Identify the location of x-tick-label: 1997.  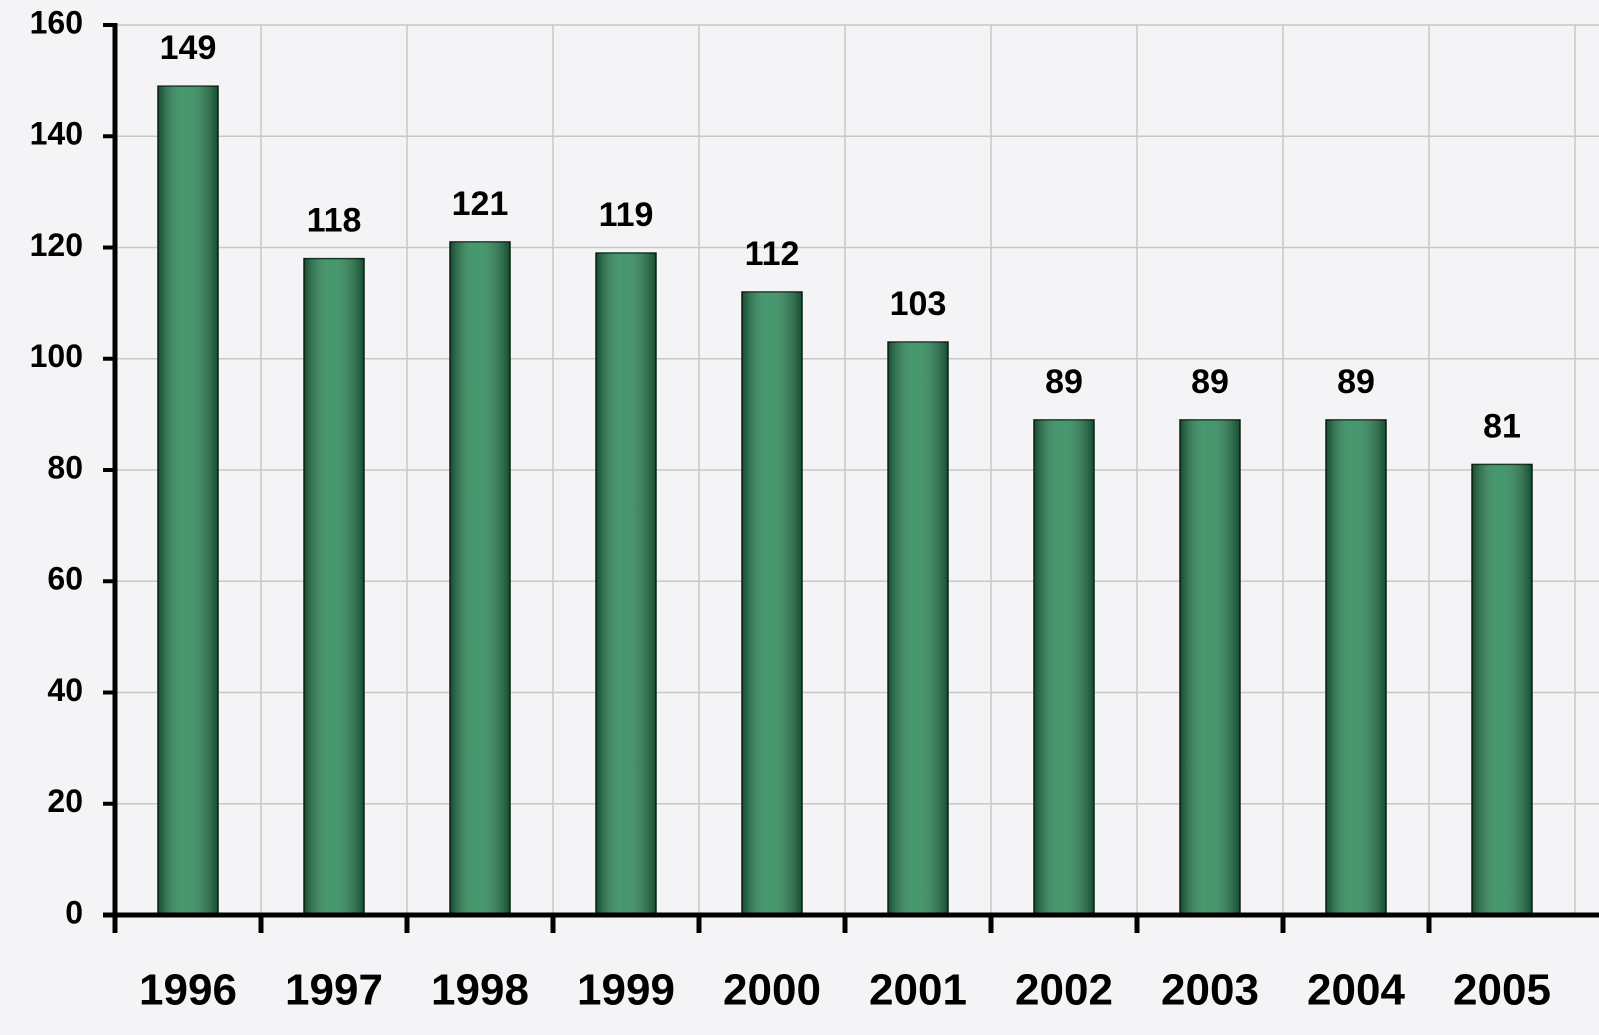
(334, 990).